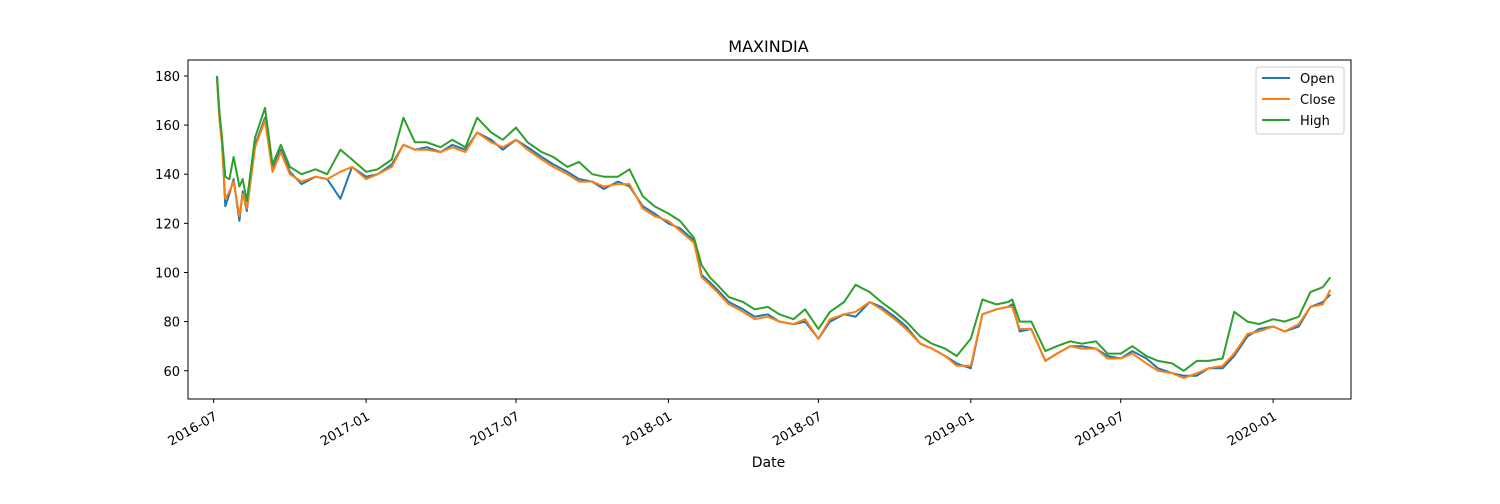 The width and height of the screenshot is (1500, 504). I want to click on y-tick-label: 100, so click(167, 273).